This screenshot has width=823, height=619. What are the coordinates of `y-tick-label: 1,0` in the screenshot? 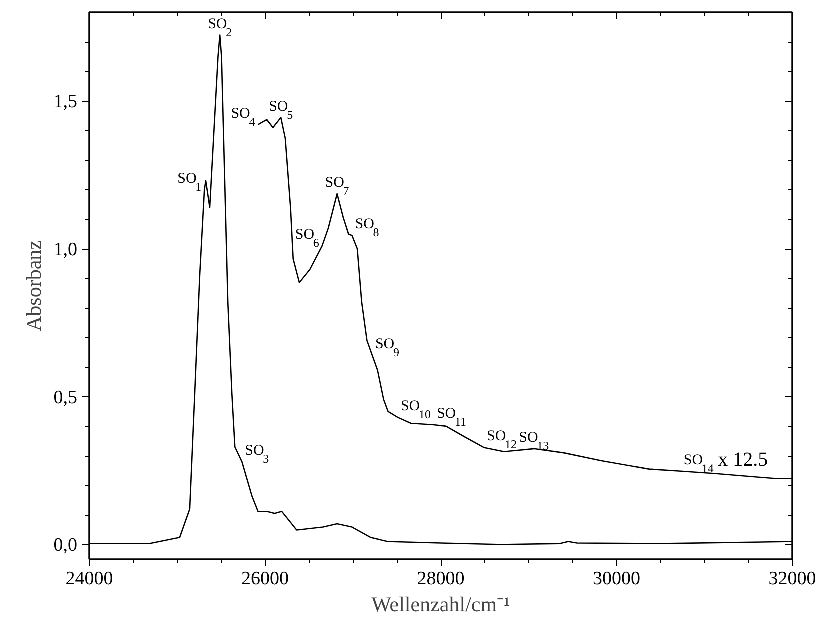 It's located at (66, 250).